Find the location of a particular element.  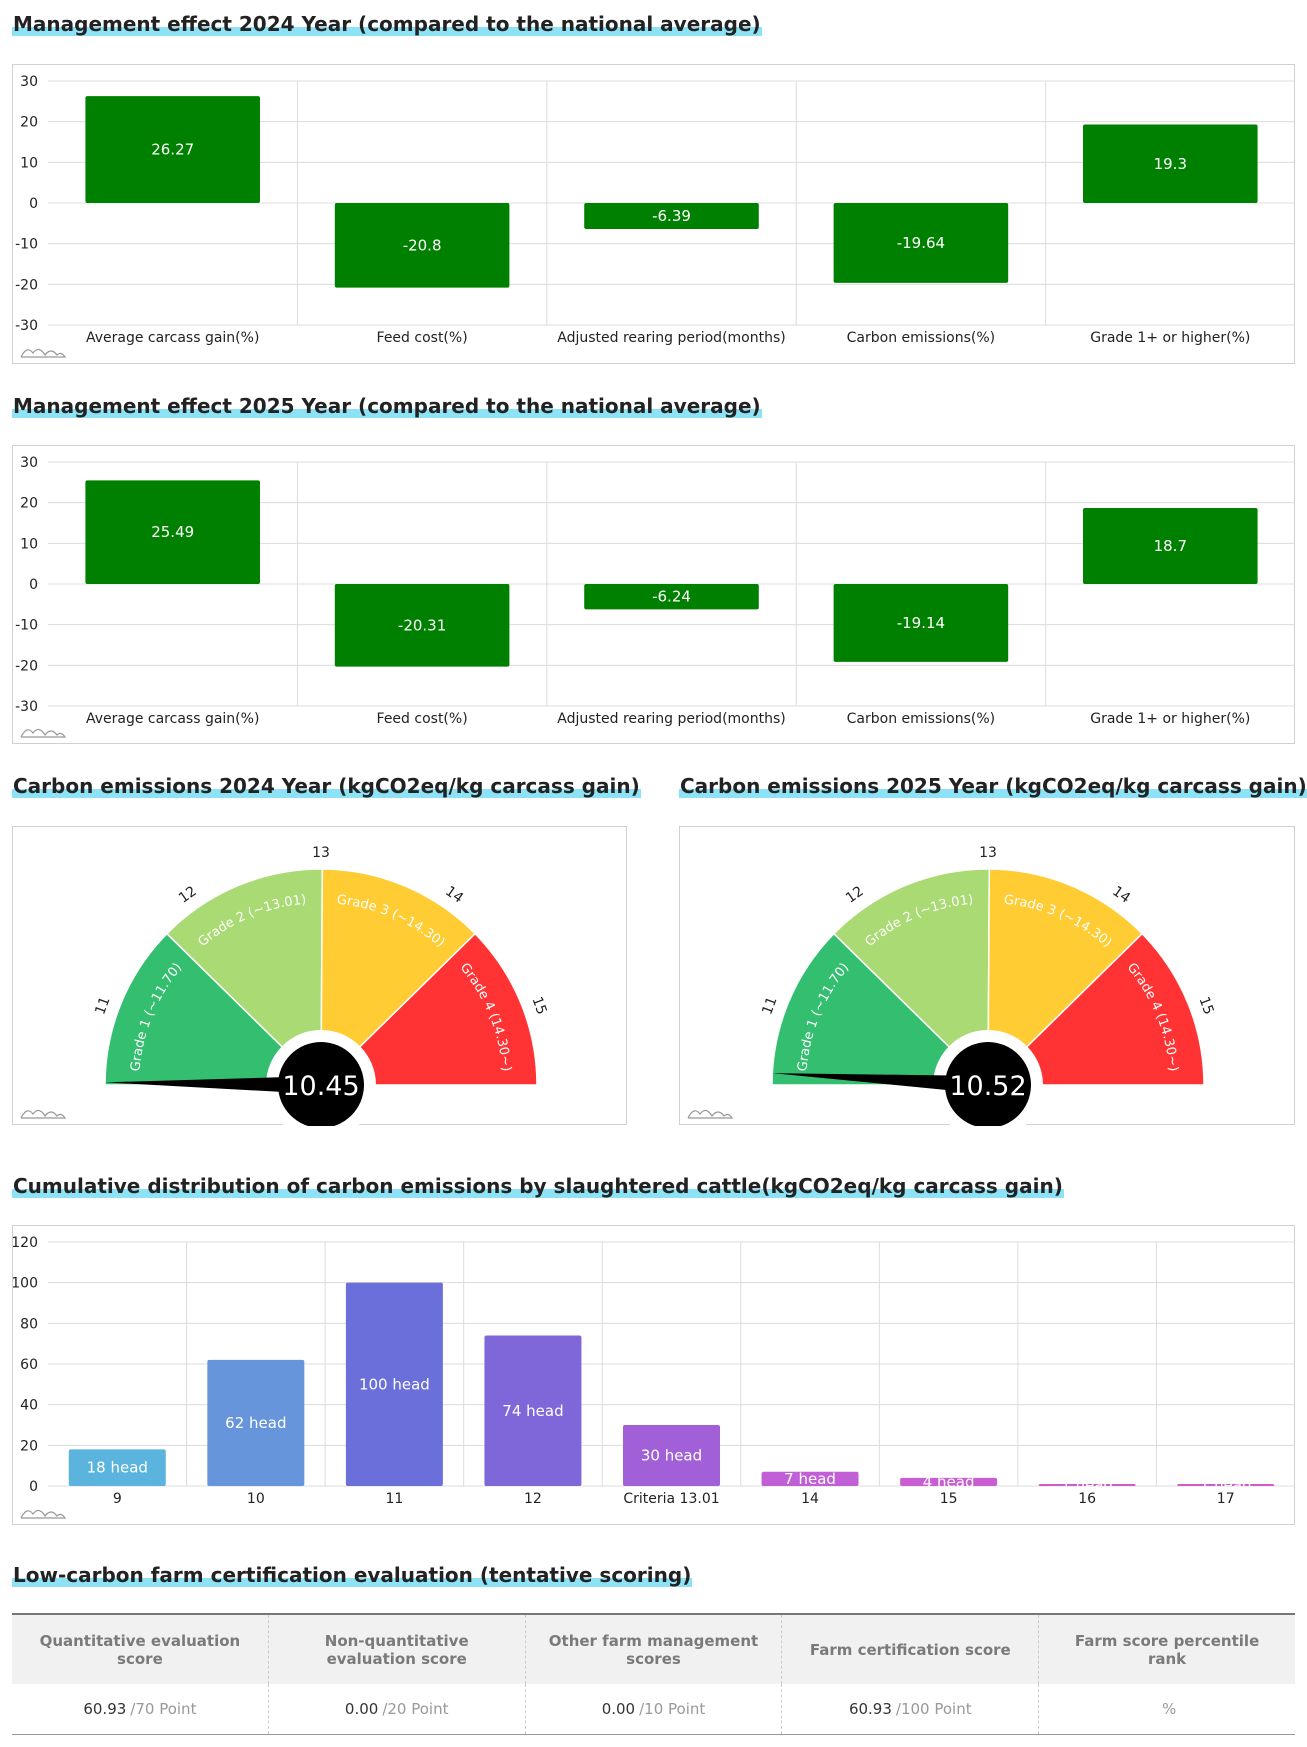

header-cell: Non-quantitative evaluation score is located at coordinates (397, 1649).